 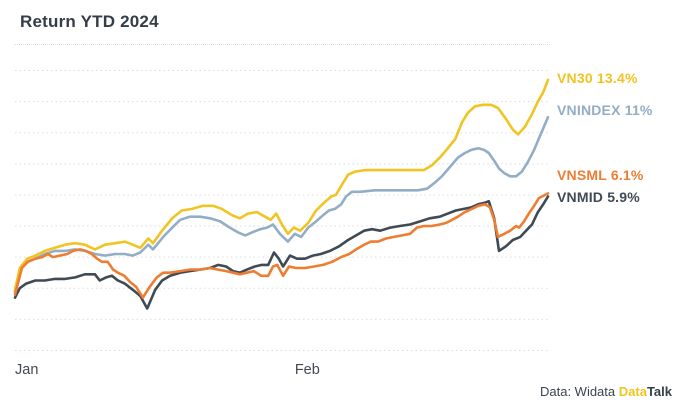 I want to click on series-label-vnsml: VNSML 6.1%, so click(x=600, y=175).